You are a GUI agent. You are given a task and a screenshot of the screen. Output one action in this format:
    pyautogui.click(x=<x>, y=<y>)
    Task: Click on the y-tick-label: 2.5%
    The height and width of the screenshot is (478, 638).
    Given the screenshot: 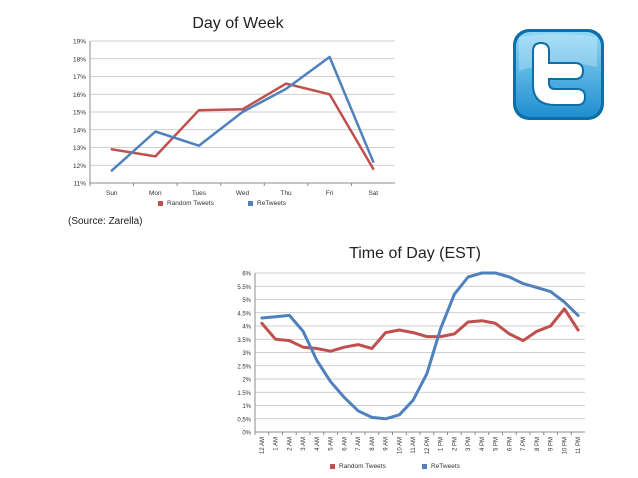 What is the action you would take?
    pyautogui.click(x=244, y=367)
    